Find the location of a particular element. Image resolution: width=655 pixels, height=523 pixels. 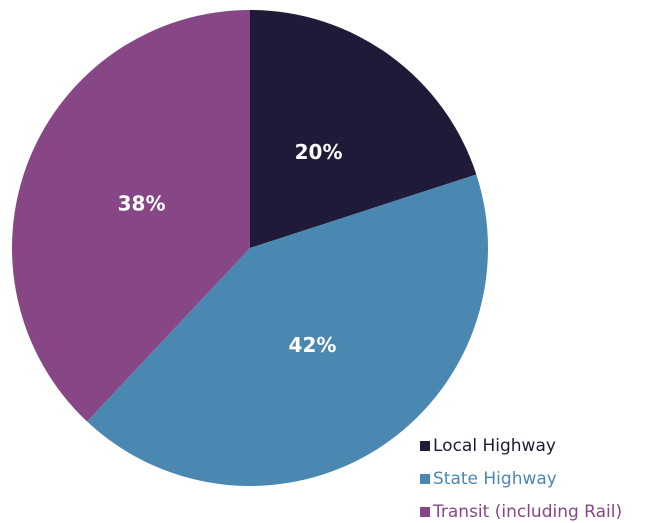

legend-label: State Highway is located at coordinates (495, 479).